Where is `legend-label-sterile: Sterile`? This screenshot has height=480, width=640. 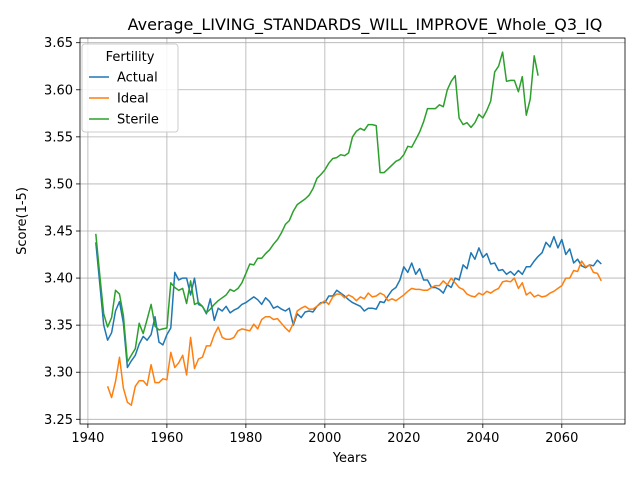 legend-label-sterile: Sterile is located at coordinates (138, 120).